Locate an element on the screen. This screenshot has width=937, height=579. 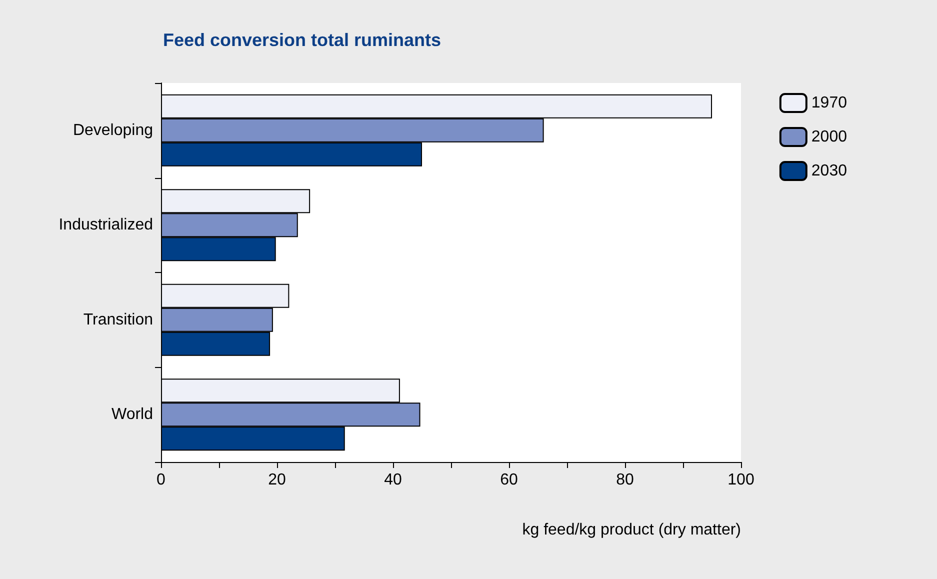
y-tick-label: Industrialized is located at coordinates (105, 225).